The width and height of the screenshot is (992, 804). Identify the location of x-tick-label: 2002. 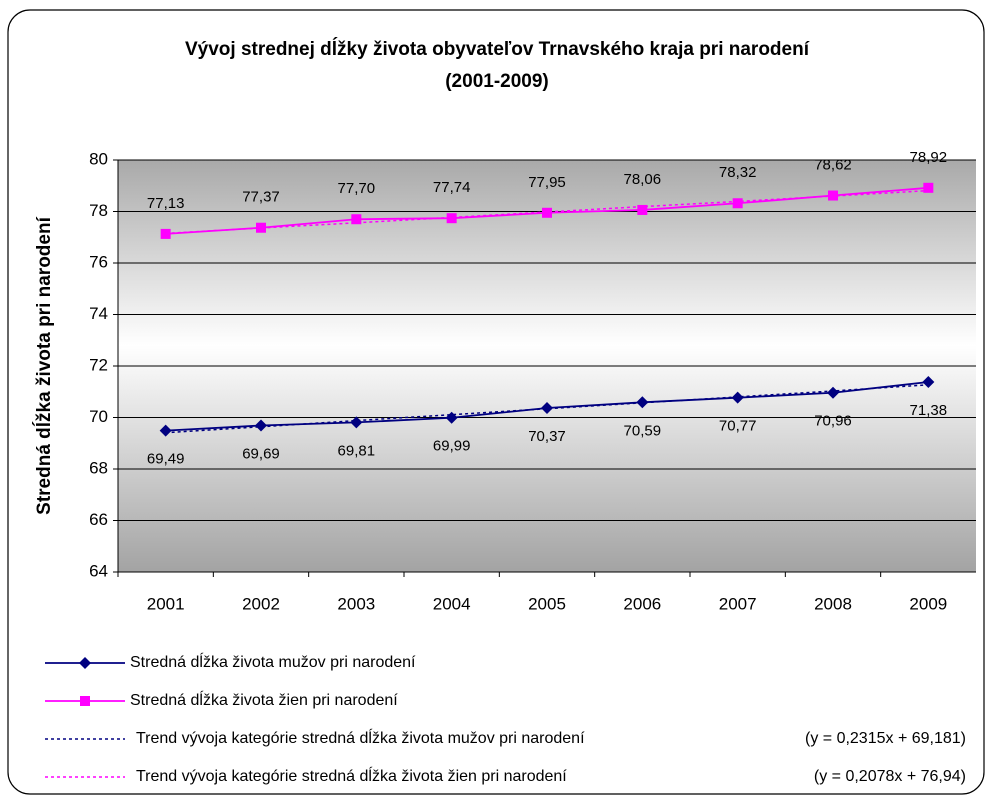
(261, 603).